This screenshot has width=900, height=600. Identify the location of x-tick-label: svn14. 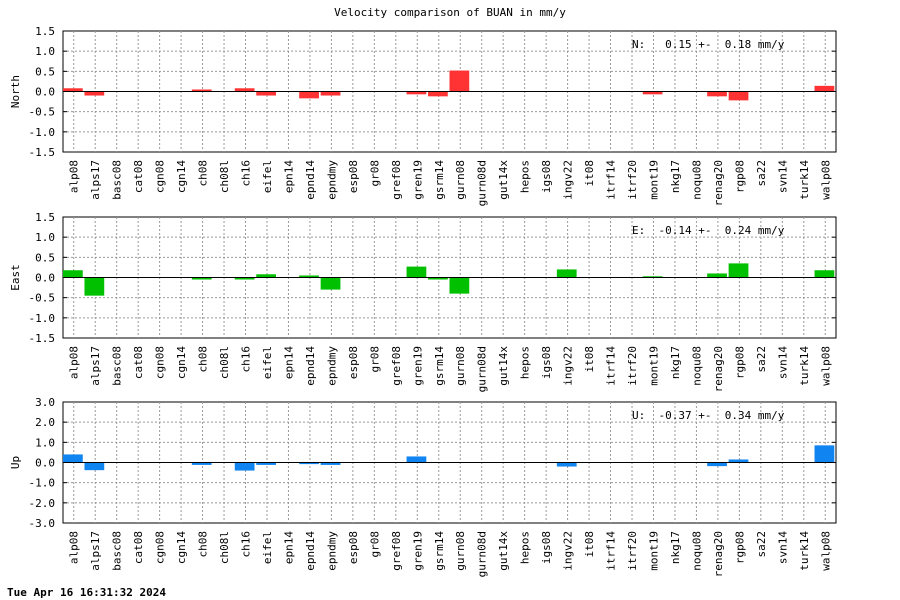
(782, 362).